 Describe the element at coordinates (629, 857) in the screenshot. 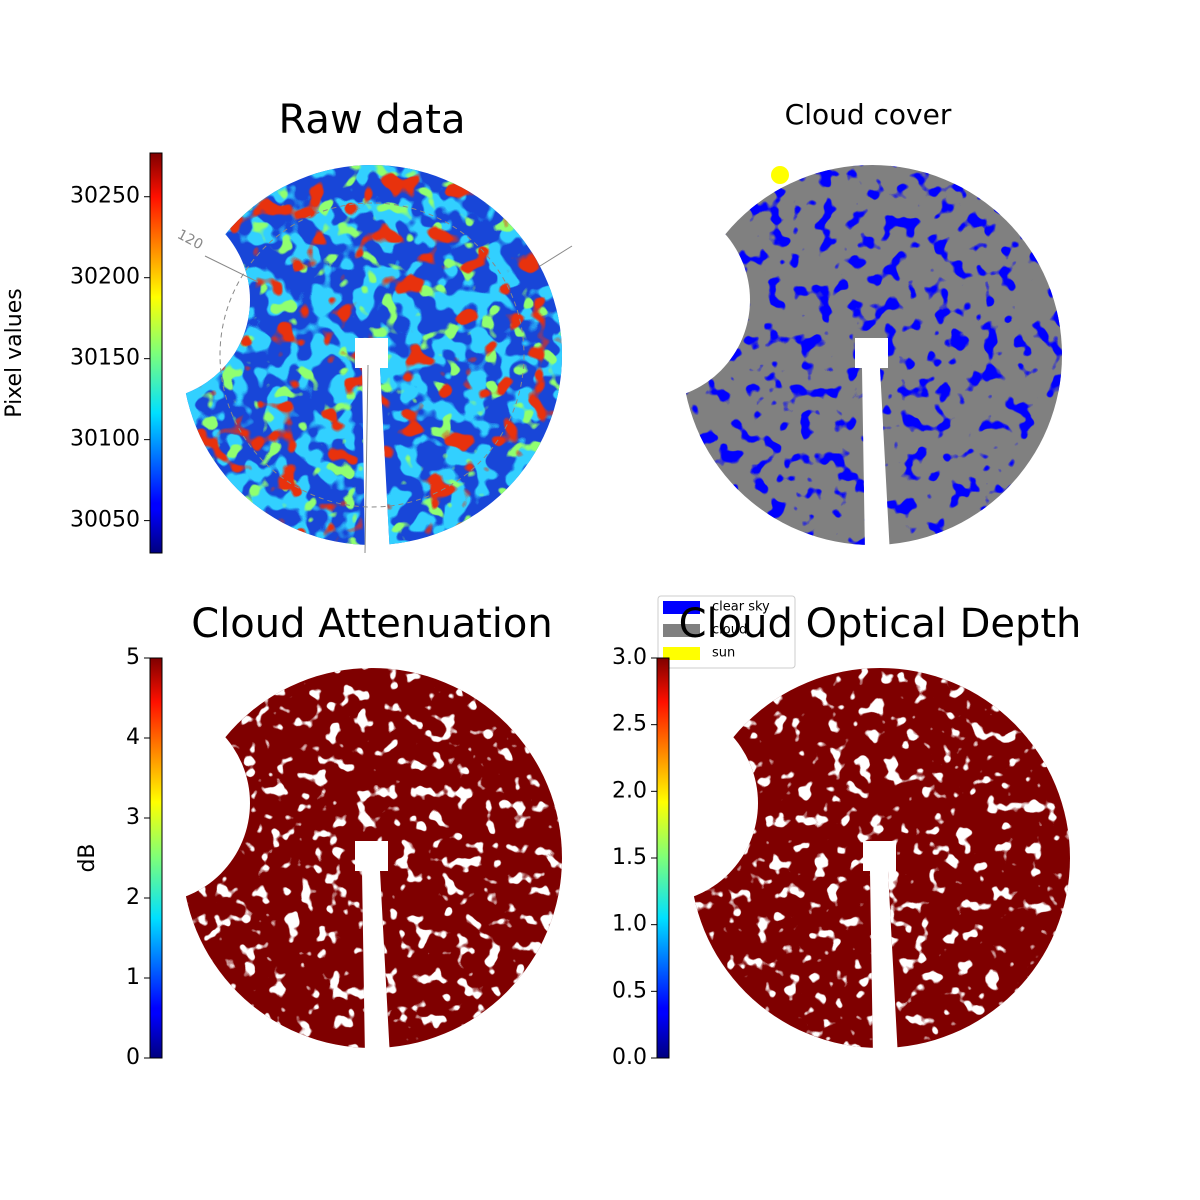

I see `colorbar-tick-label: 1.5` at that location.